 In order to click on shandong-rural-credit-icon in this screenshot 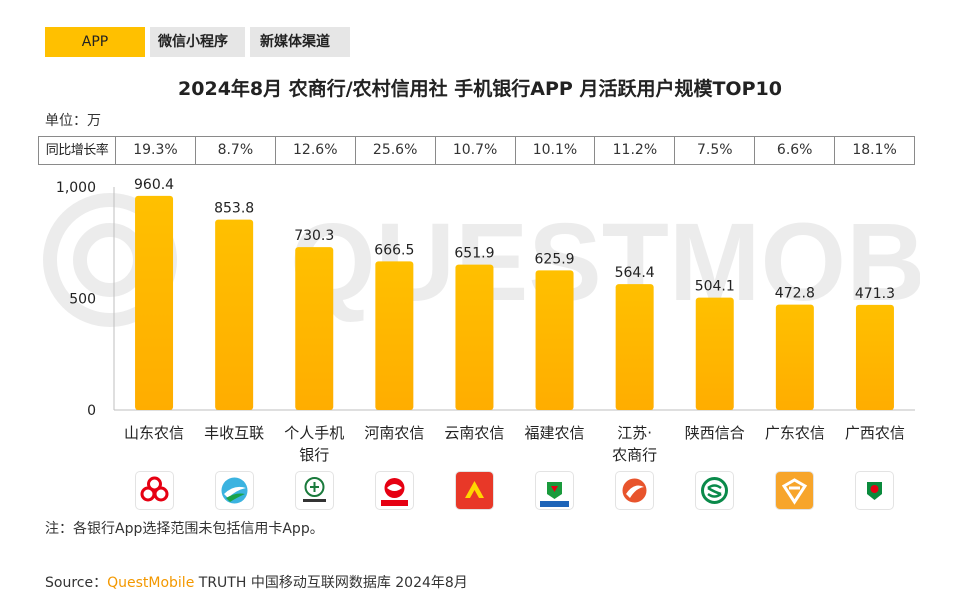, I will do `click(154, 490)`.